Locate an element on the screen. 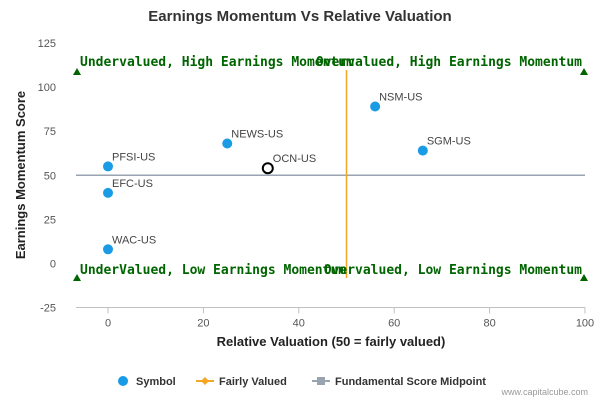 The width and height of the screenshot is (600, 400). y-tick-label: 50 is located at coordinates (50, 176).